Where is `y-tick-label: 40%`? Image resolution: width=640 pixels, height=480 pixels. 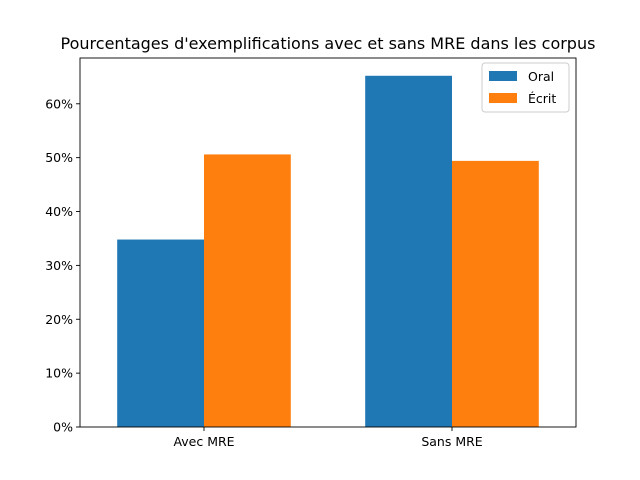
y-tick-label: 40% is located at coordinates (59, 211).